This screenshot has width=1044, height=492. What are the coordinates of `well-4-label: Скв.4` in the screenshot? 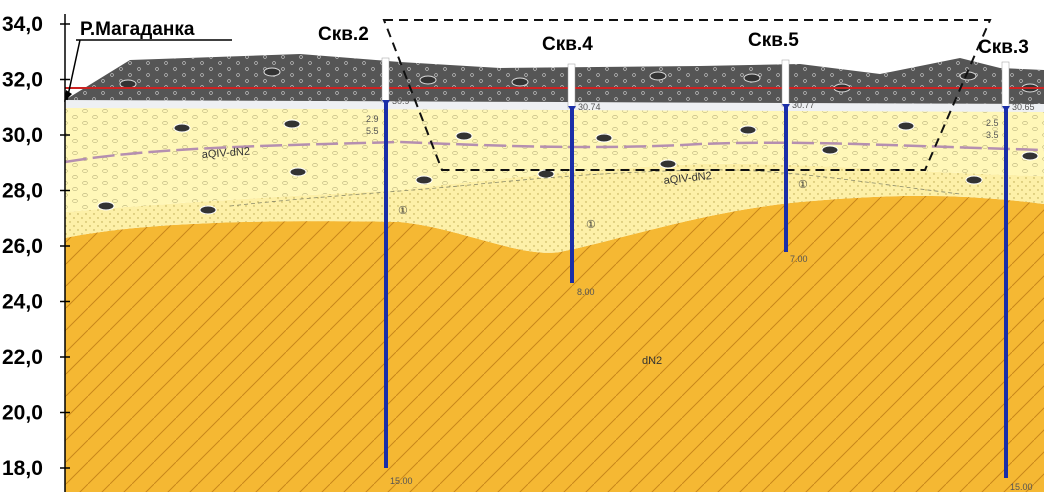 It's located at (567, 44).